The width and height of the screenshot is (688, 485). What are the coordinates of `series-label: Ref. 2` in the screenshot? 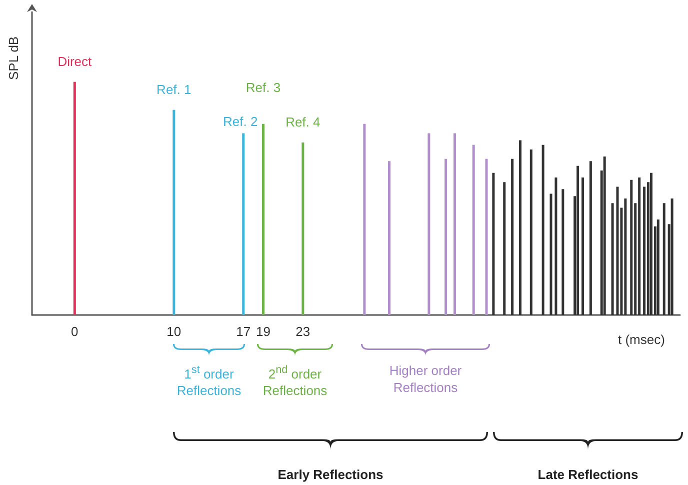 It's located at (240, 122).